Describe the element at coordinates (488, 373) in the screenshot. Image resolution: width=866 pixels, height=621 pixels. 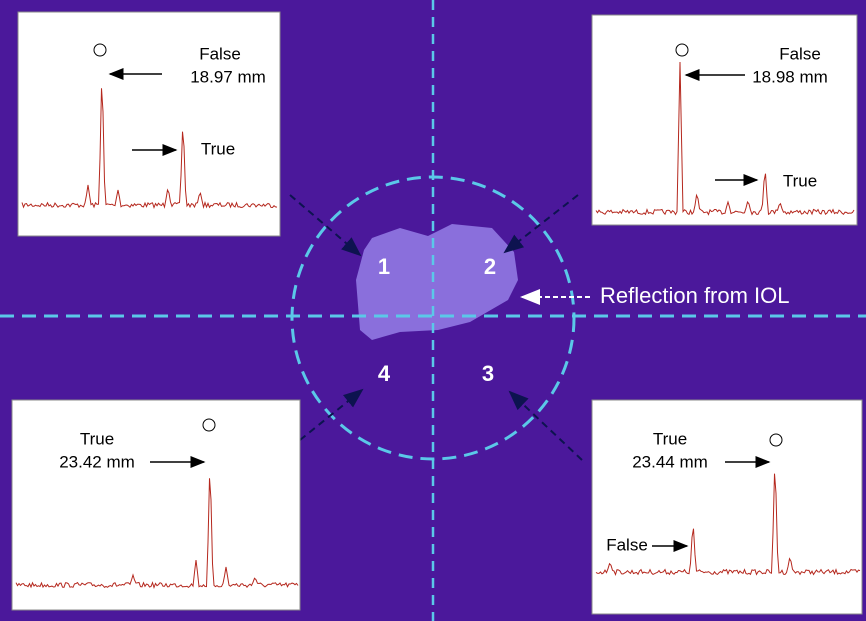
I see `quadrant-number: 3` at that location.